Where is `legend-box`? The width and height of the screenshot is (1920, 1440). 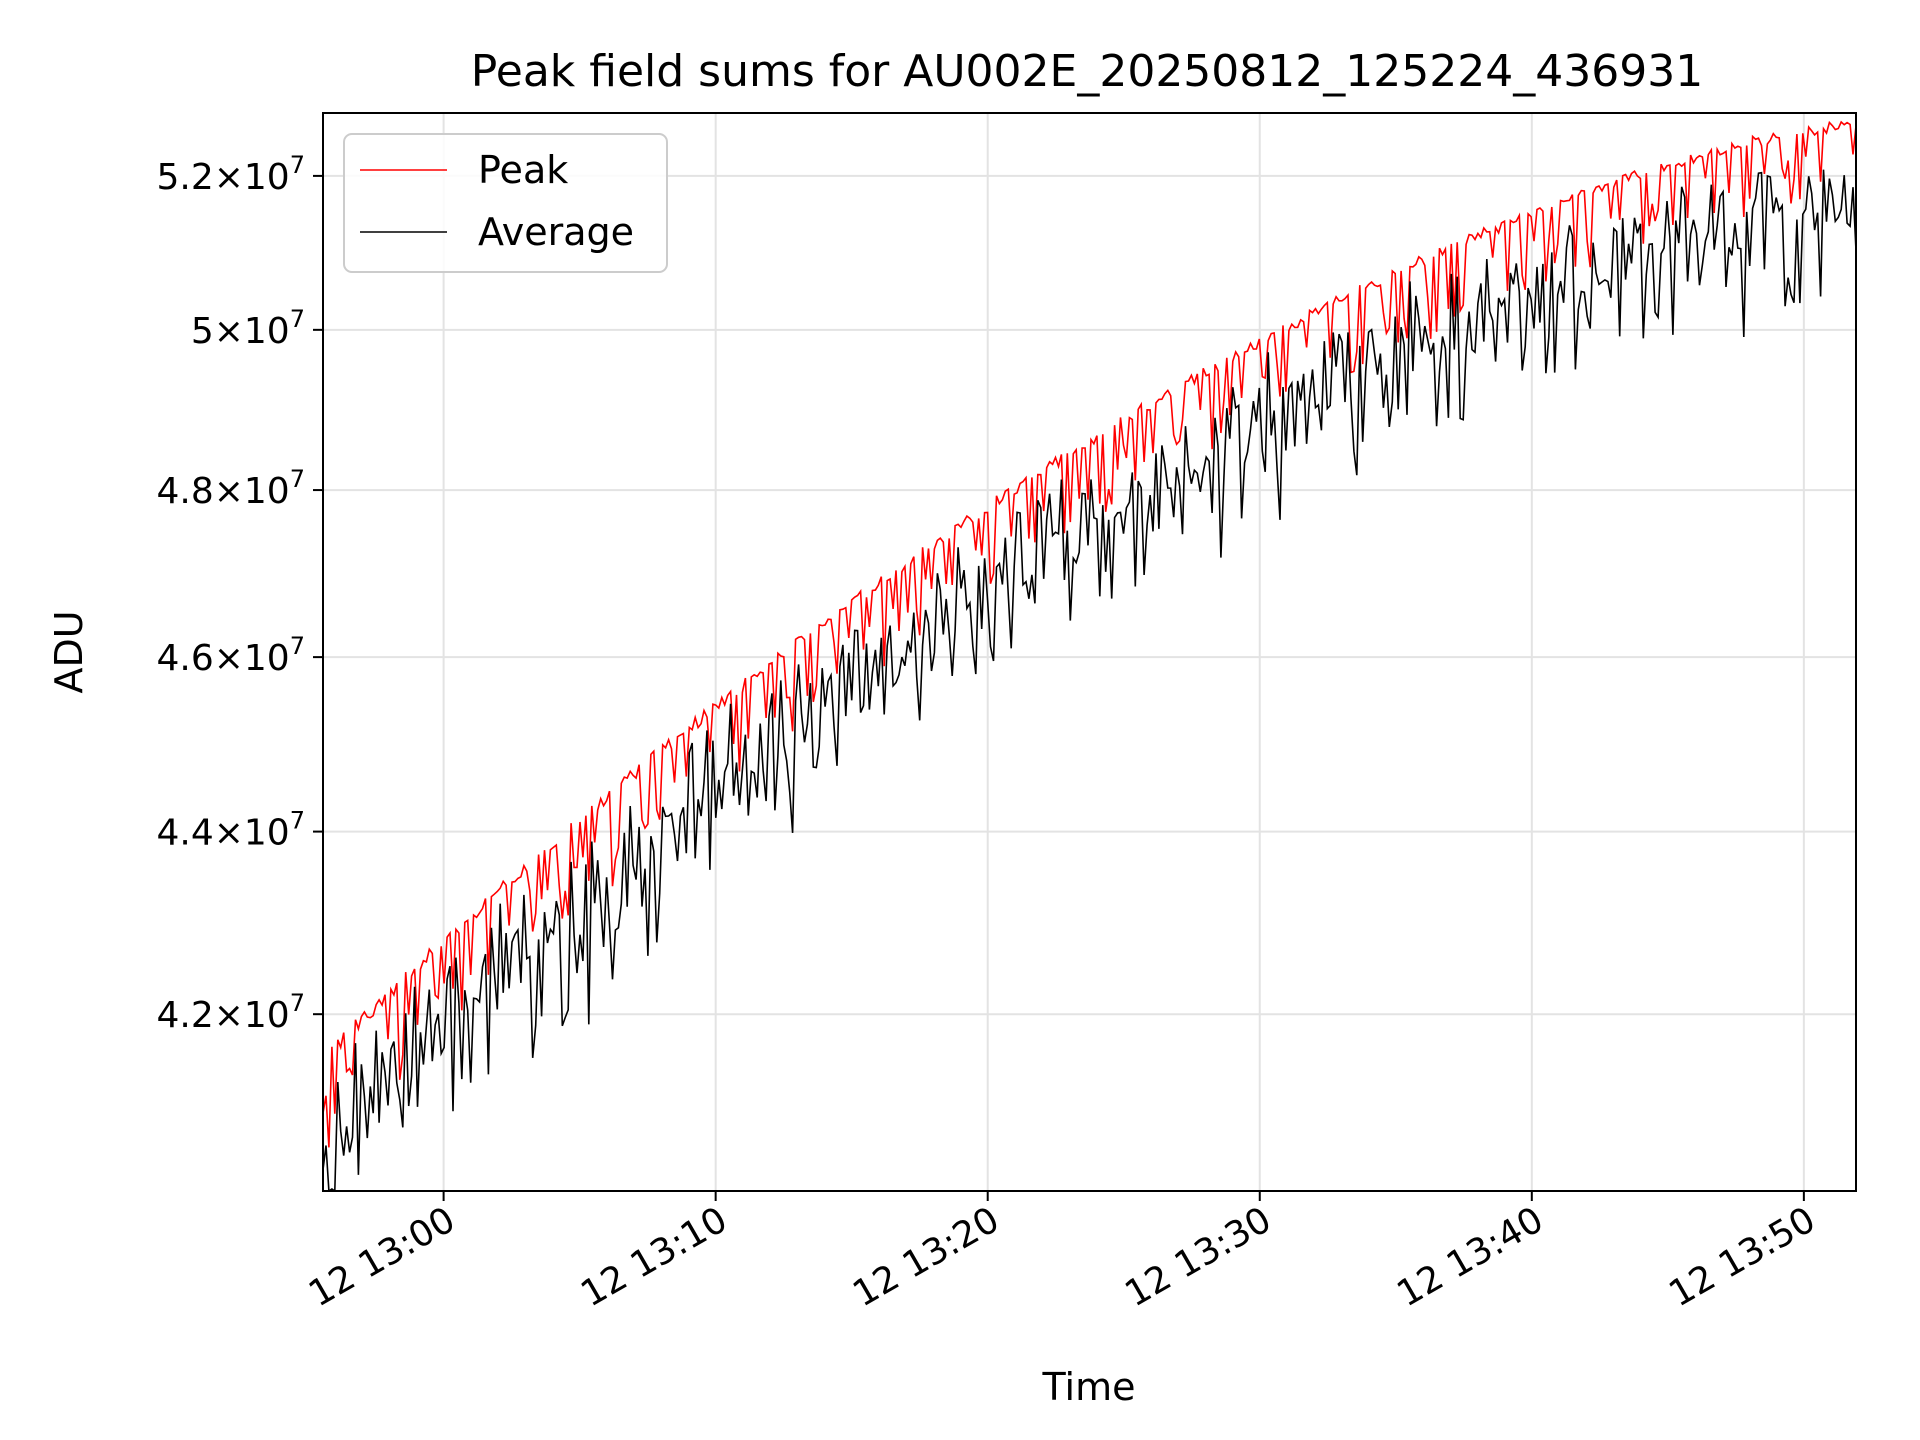 legend-box is located at coordinates (505, 203).